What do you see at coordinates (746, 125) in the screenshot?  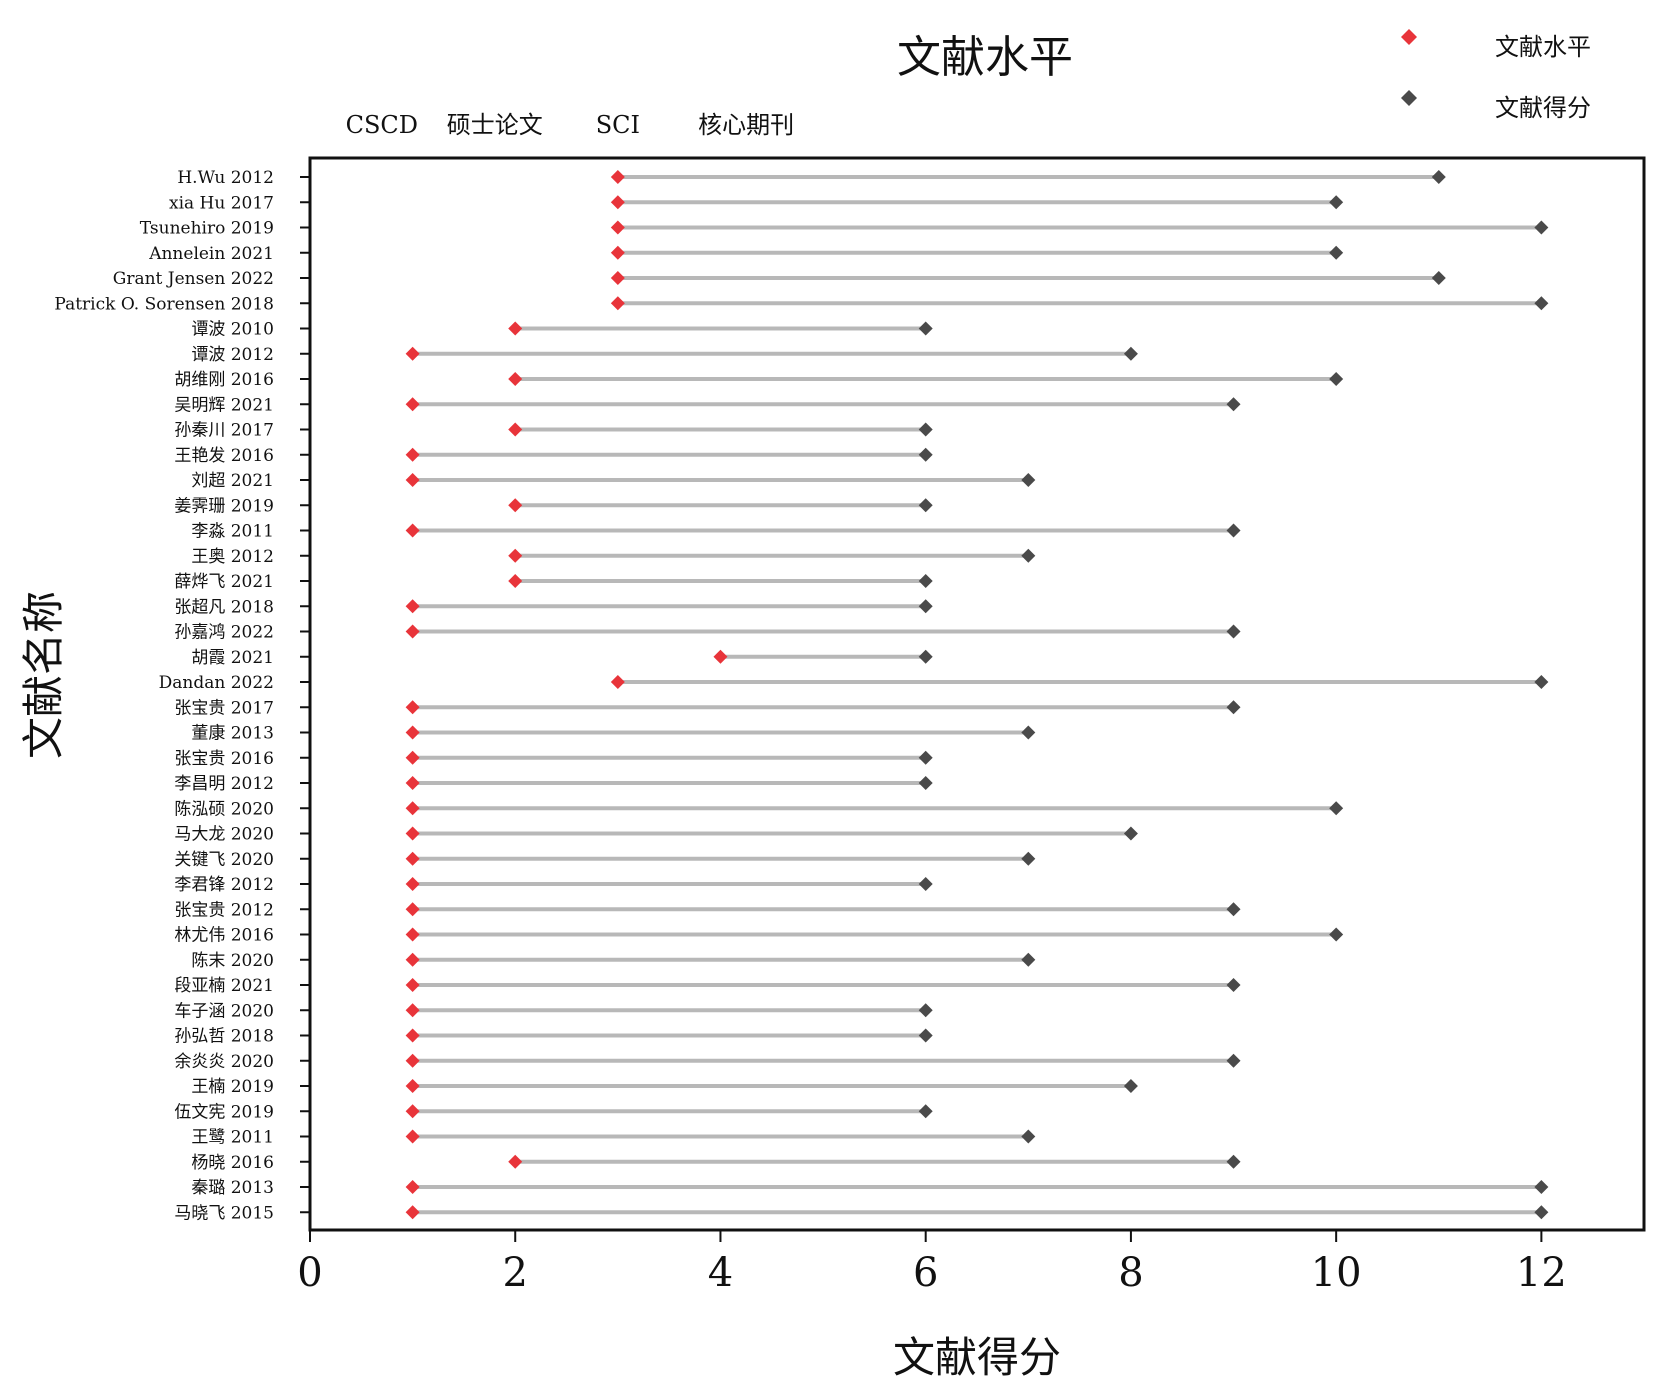 I see `level-category-label: 核心期刊` at bounding box center [746, 125].